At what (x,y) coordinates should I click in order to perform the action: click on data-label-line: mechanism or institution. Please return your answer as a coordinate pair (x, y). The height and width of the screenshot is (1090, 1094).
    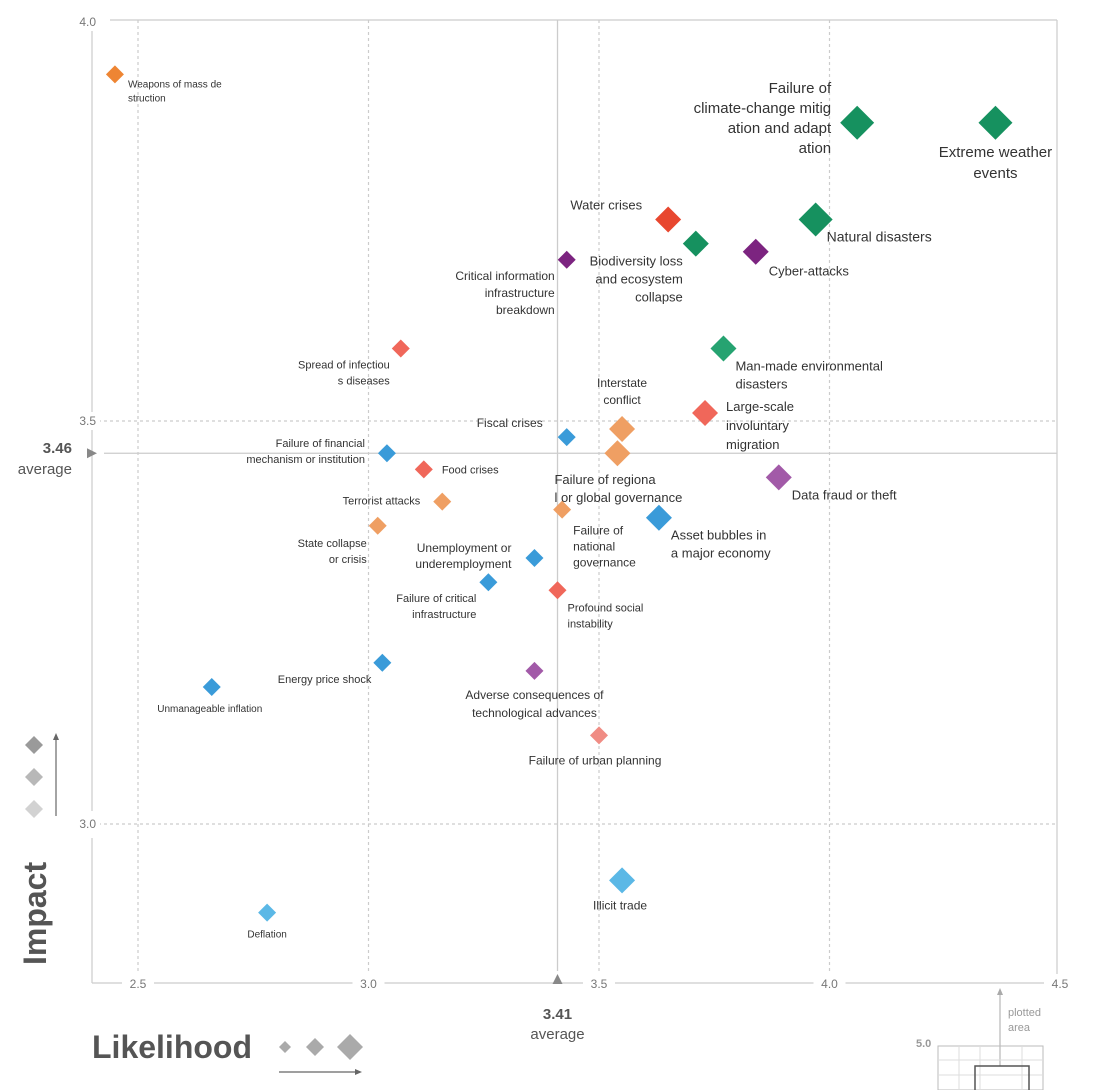
    Looking at the image, I should click on (305, 460).